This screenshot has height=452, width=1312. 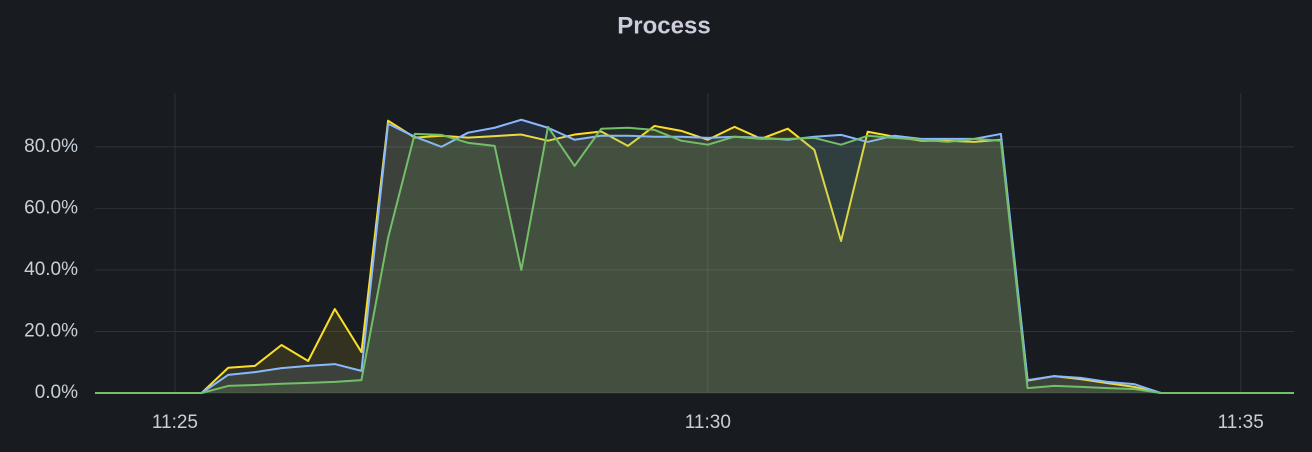 I want to click on y-tick-label: 20.0%, so click(x=51, y=330).